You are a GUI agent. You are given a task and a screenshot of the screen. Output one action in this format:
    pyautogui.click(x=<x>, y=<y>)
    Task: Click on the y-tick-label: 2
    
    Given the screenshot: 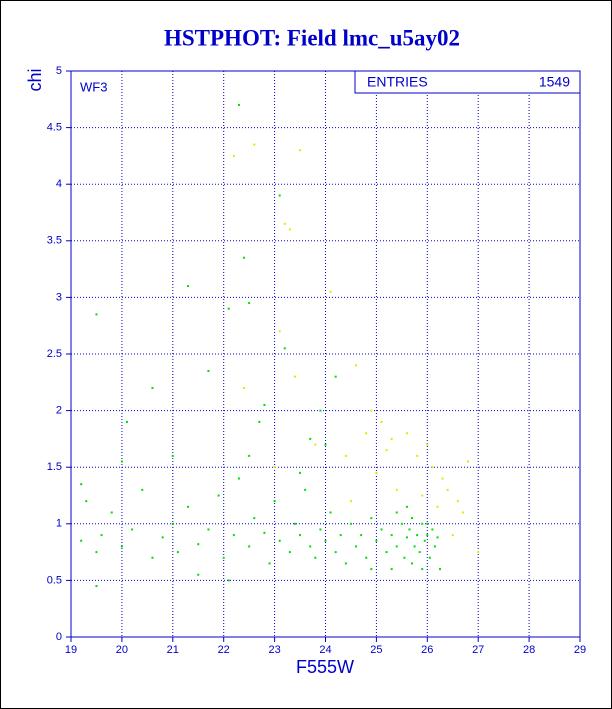 What is the action you would take?
    pyautogui.click(x=59, y=411)
    